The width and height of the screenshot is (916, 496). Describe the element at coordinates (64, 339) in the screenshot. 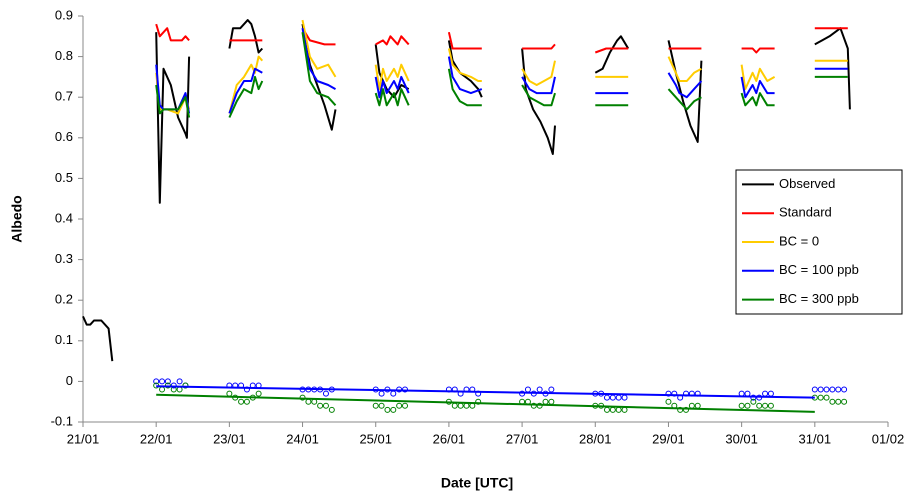

I see `y-tick-label: 0.1` at that location.